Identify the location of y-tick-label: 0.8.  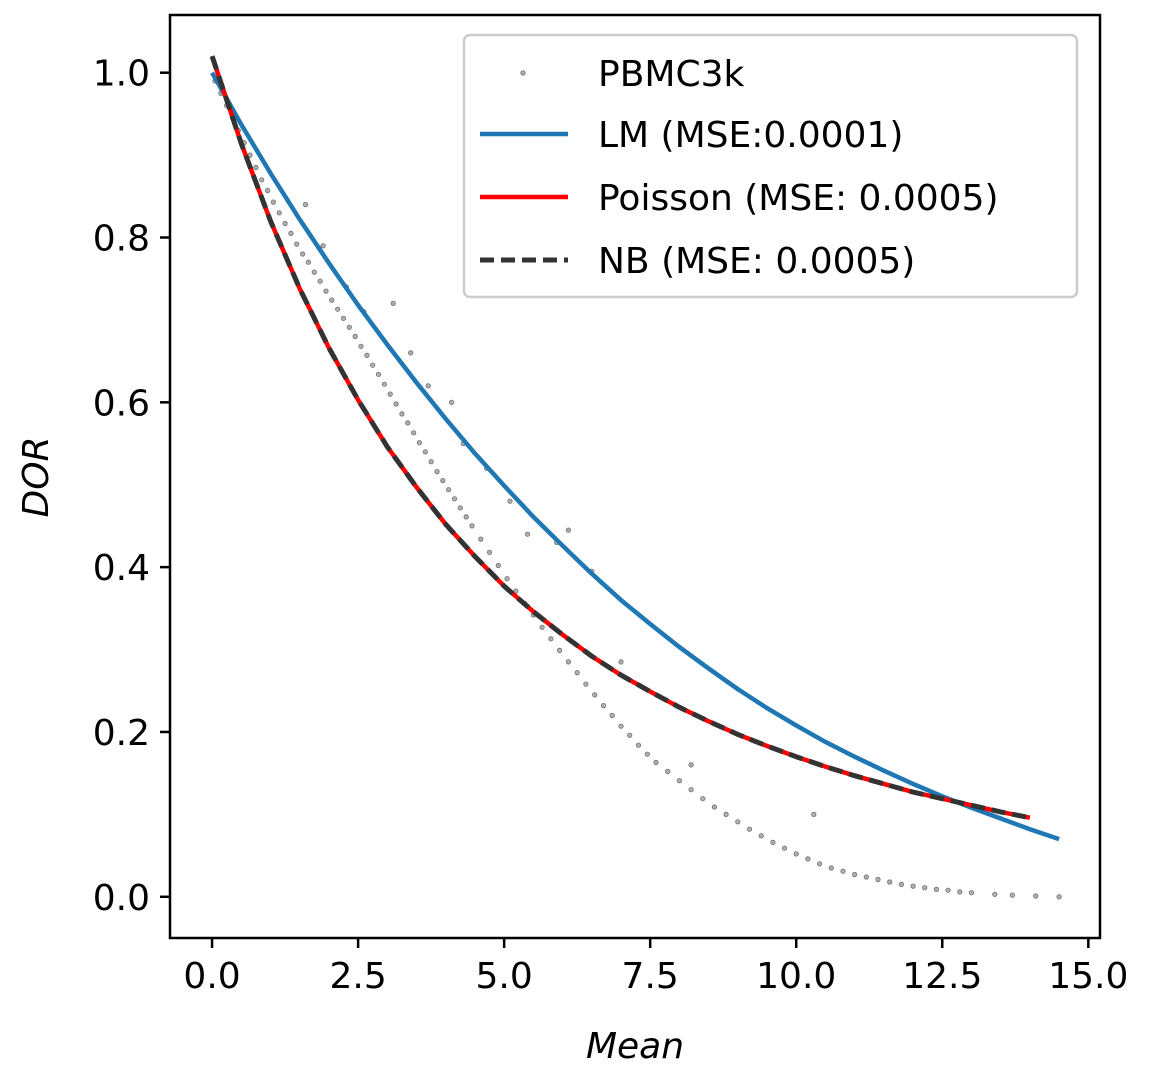
(121, 239).